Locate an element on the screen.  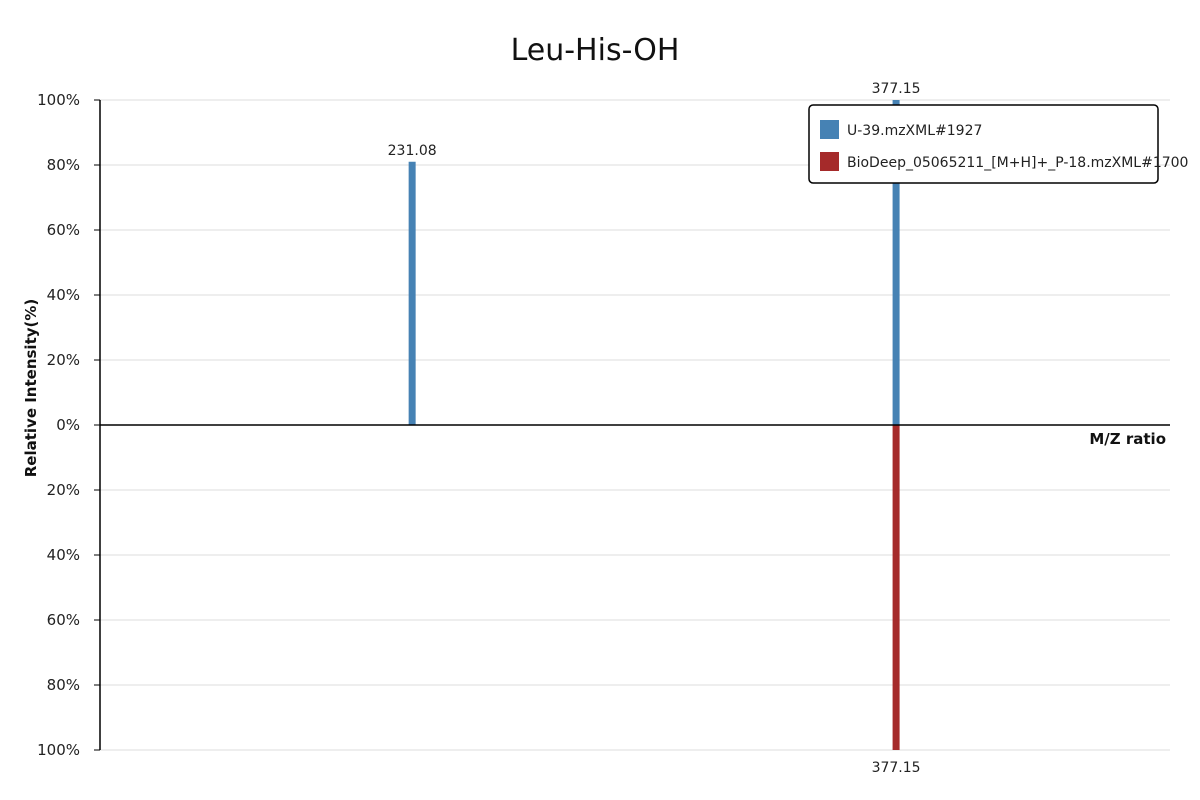
y-tick-label: 0% is located at coordinates (68, 425).